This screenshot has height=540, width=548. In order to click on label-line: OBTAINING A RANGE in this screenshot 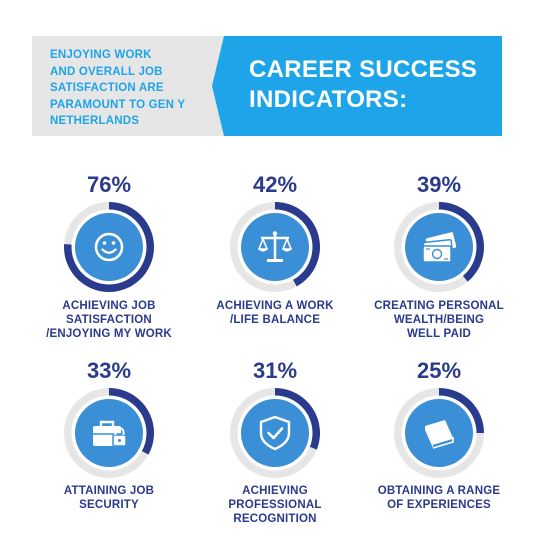, I will do `click(439, 491)`.